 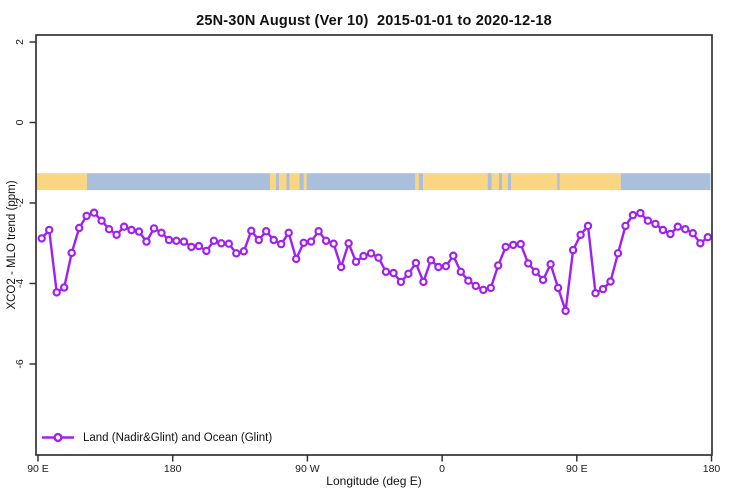 What do you see at coordinates (20, 283) in the screenshot?
I see `y-tick-label: -4` at bounding box center [20, 283].